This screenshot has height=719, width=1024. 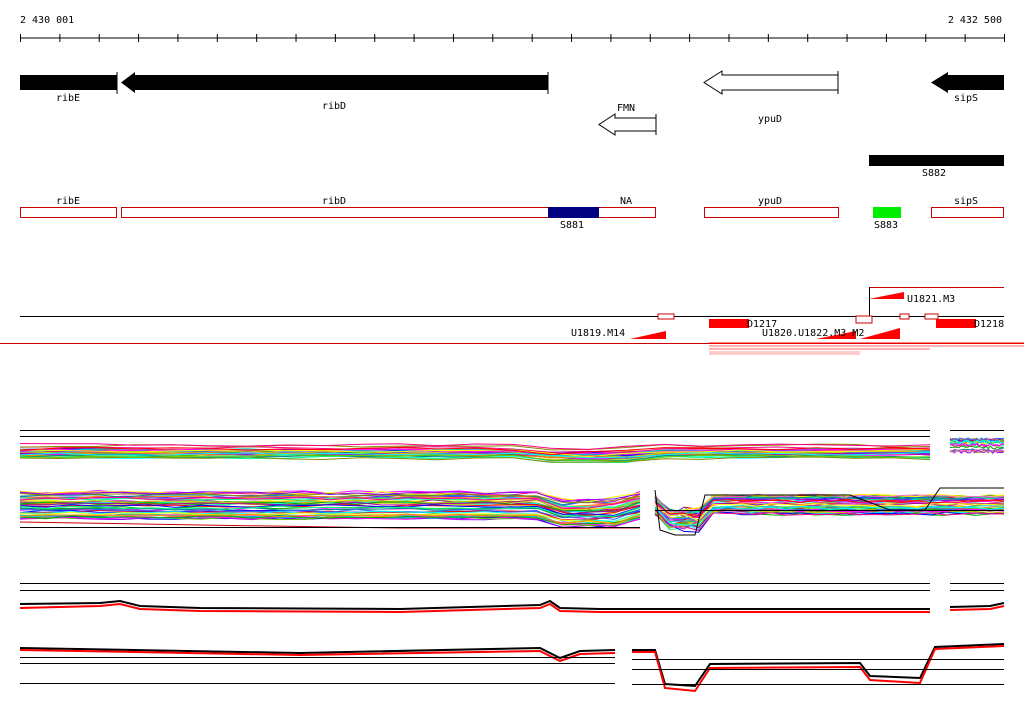 What do you see at coordinates (967, 212) in the screenshot?
I see `region-box-sipS` at bounding box center [967, 212].